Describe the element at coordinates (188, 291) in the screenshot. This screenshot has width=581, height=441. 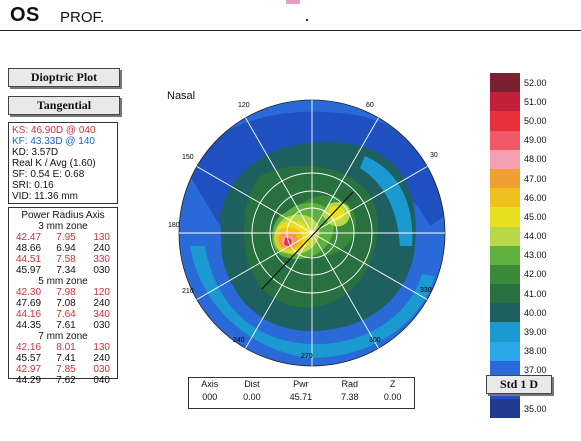
I see `angle-label-210: 210` at that location.